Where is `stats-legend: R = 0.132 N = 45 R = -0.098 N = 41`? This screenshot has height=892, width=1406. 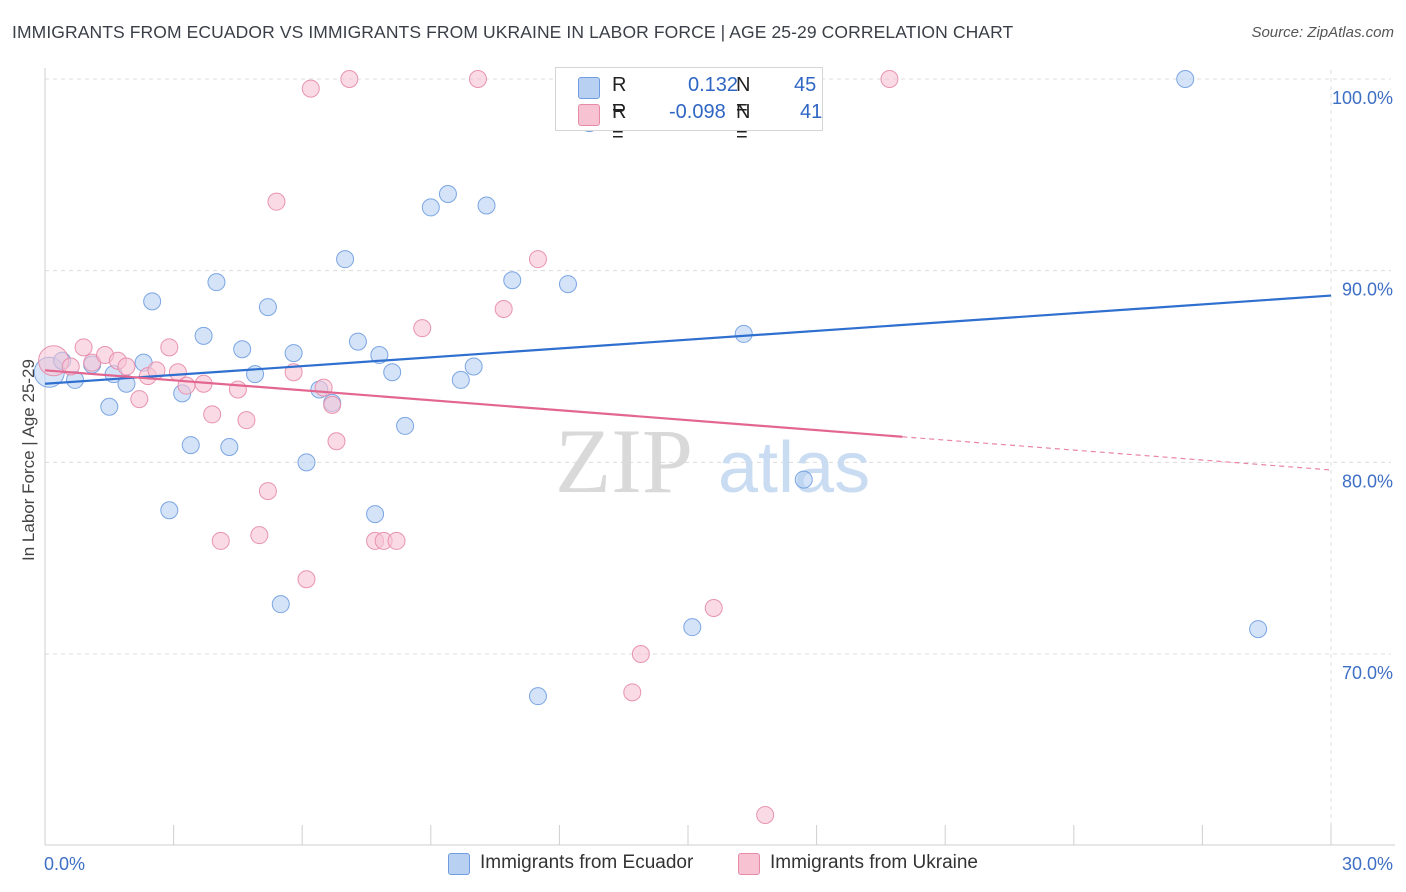
stats-legend: R = 0.132 N = 45 R = -0.098 N = 41 is located at coordinates (689, 106).